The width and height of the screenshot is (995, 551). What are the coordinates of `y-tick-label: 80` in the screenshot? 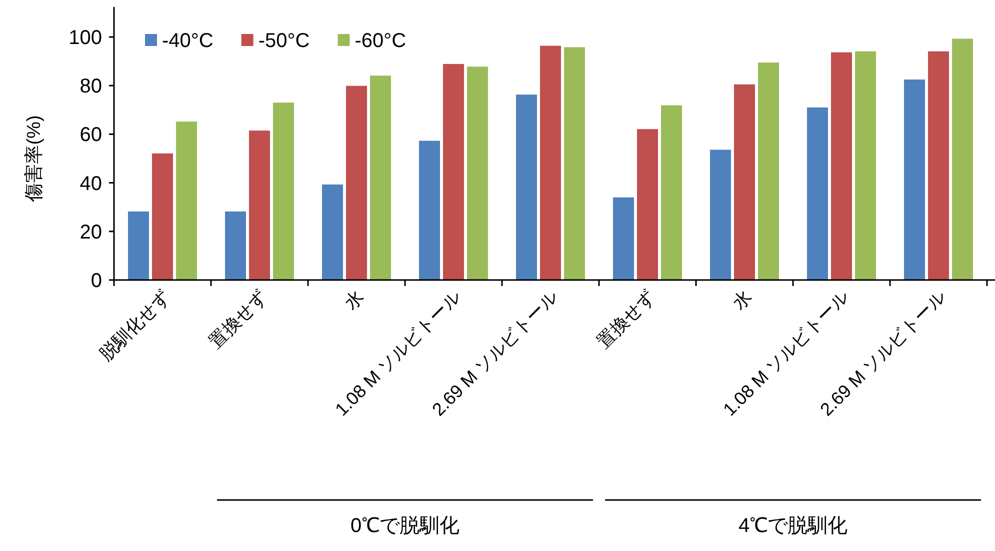 It's located at (91, 87).